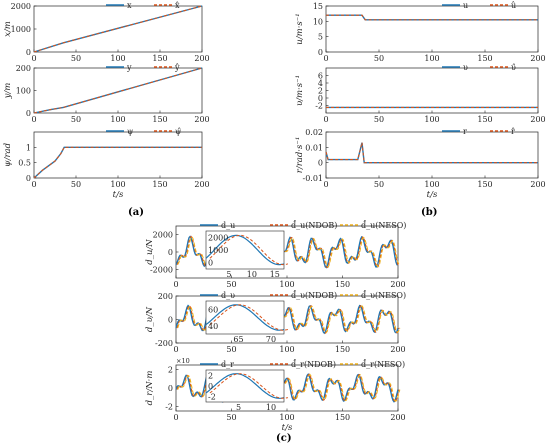 Image resolution: width=550 pixels, height=447 pixels. I want to click on legend-entry: ψ, so click(130, 131).